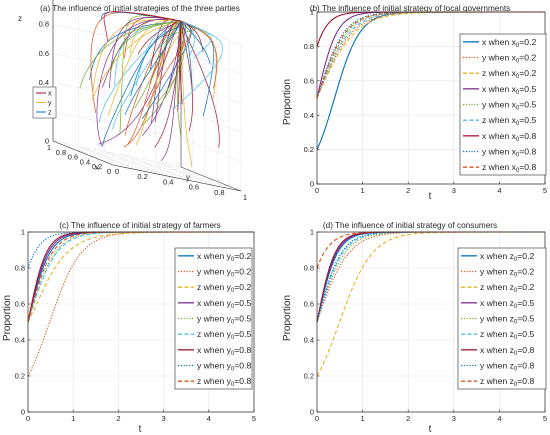  What do you see at coordinates (507, 367) in the screenshot?
I see `panel-d-legend-label: y when z0=0.8` at bounding box center [507, 367].